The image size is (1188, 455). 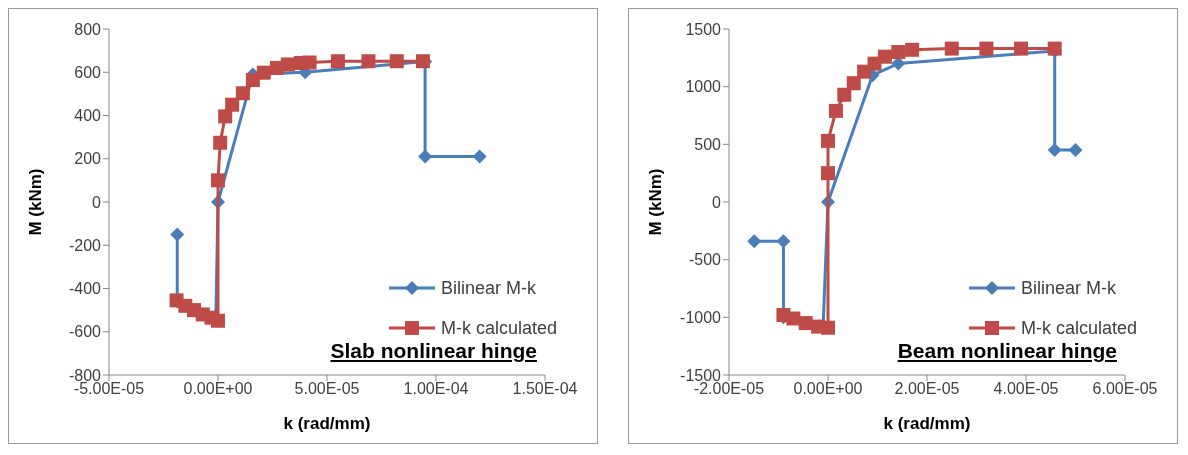 I want to click on y-tick-label: 600, so click(x=88, y=72).